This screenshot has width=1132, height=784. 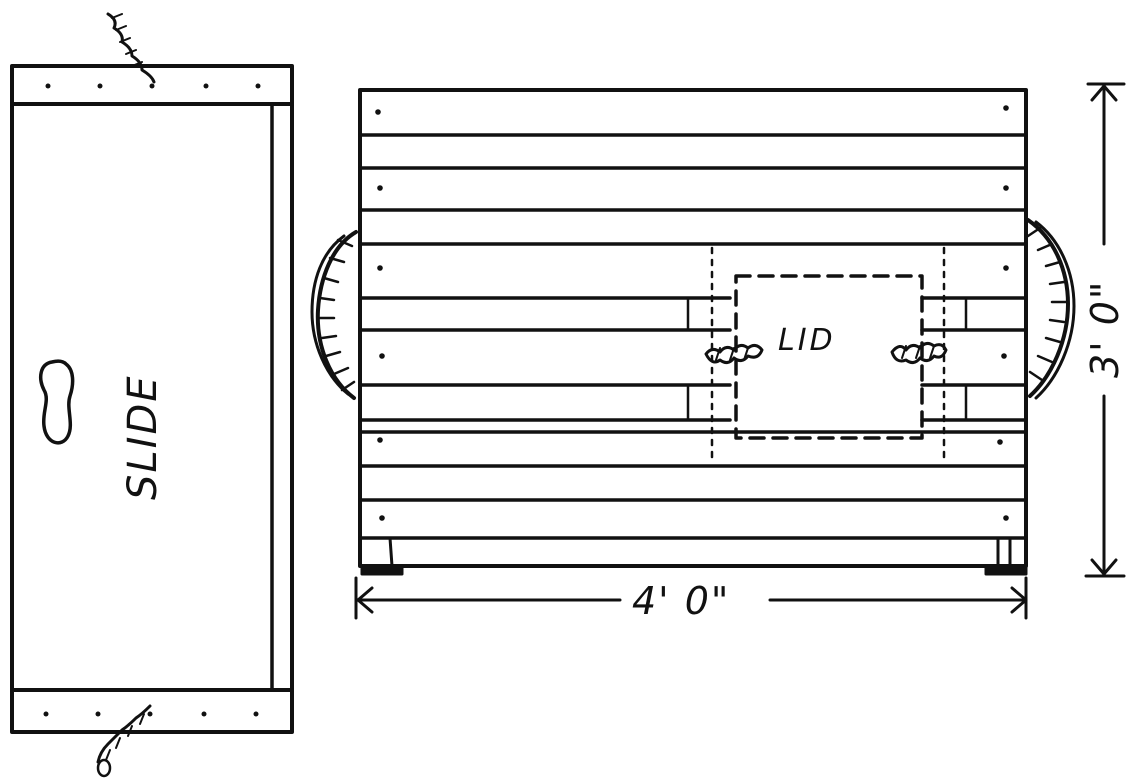 What do you see at coordinates (545, 359) in the screenshot?
I see `left-partial-boards` at bounding box center [545, 359].